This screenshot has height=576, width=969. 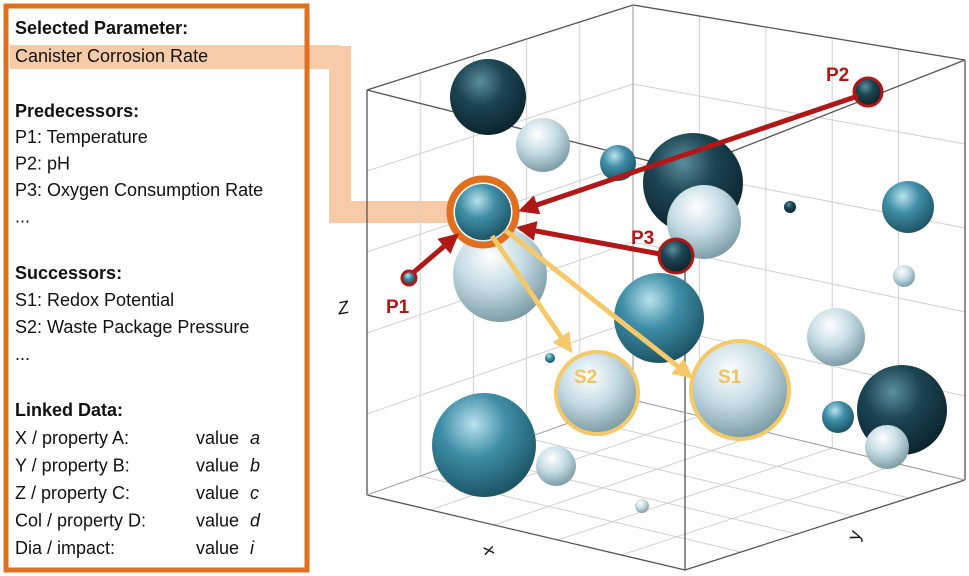 I want to click on node-label: P2, so click(x=837, y=75).